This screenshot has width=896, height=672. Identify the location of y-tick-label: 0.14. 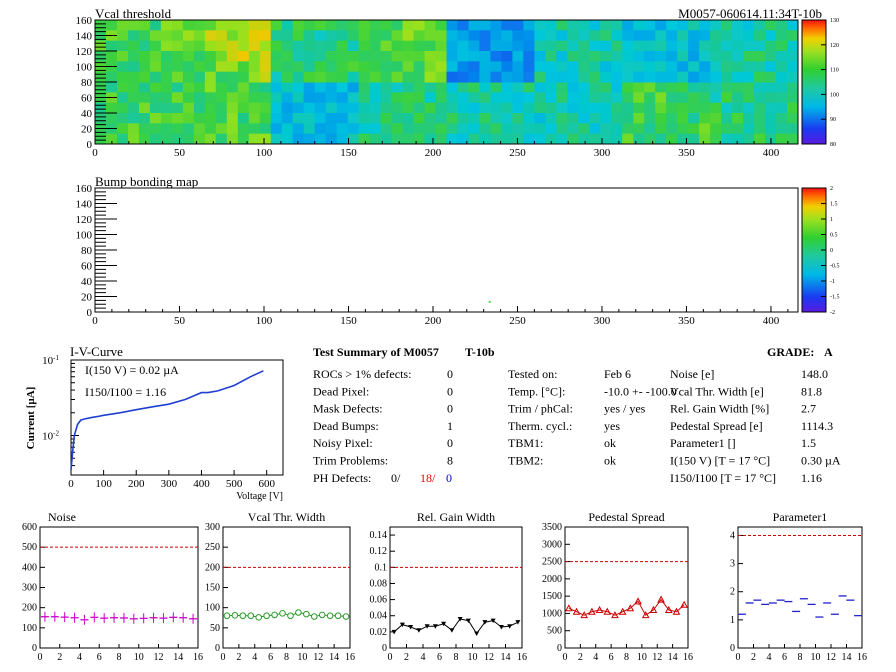
(379, 535).